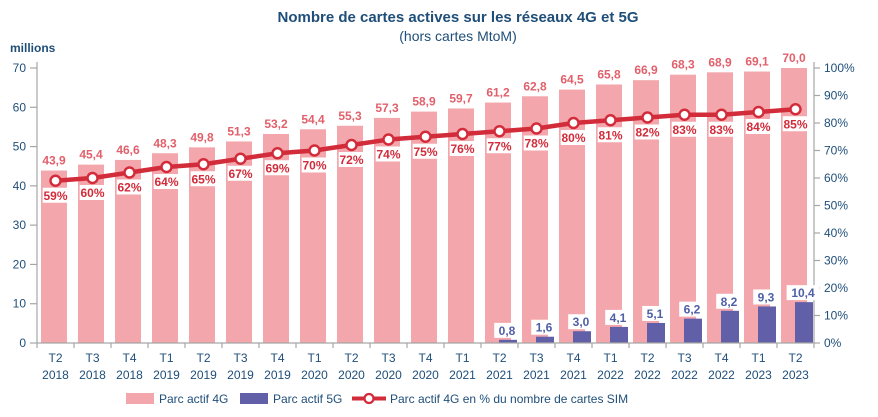 This screenshot has width=878, height=417. What do you see at coordinates (128, 150) in the screenshot?
I see `bar-4g-label: 46,6` at bounding box center [128, 150].